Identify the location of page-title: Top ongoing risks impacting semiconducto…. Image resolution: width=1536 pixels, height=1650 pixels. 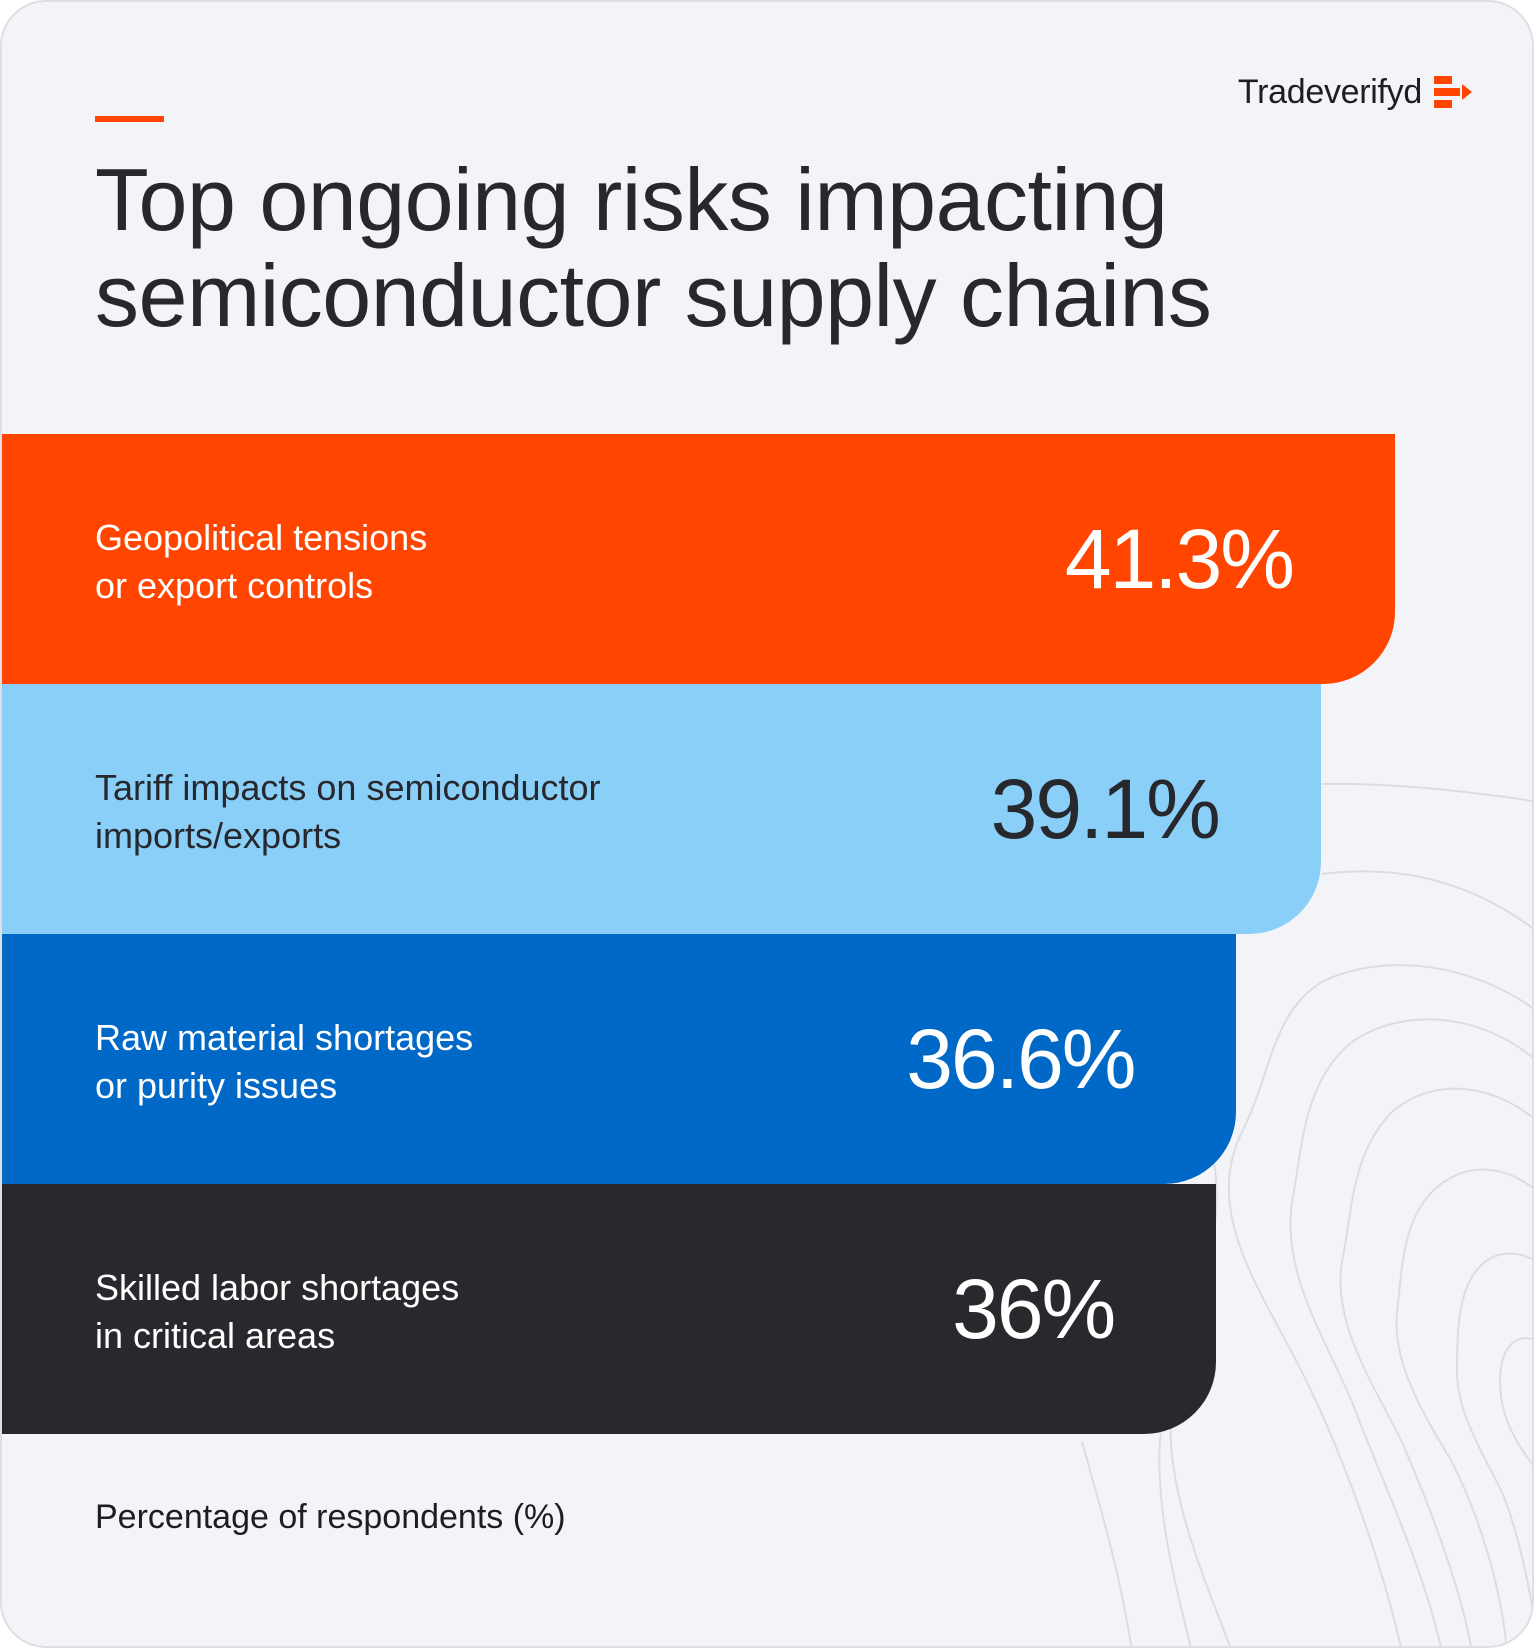
(653, 247).